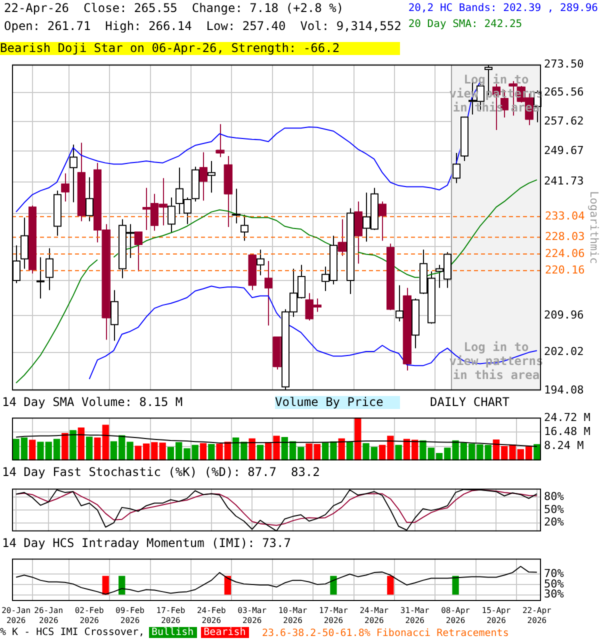  What do you see at coordinates (172, 632) in the screenshot?
I see `text: Bullish` at bounding box center [172, 632].